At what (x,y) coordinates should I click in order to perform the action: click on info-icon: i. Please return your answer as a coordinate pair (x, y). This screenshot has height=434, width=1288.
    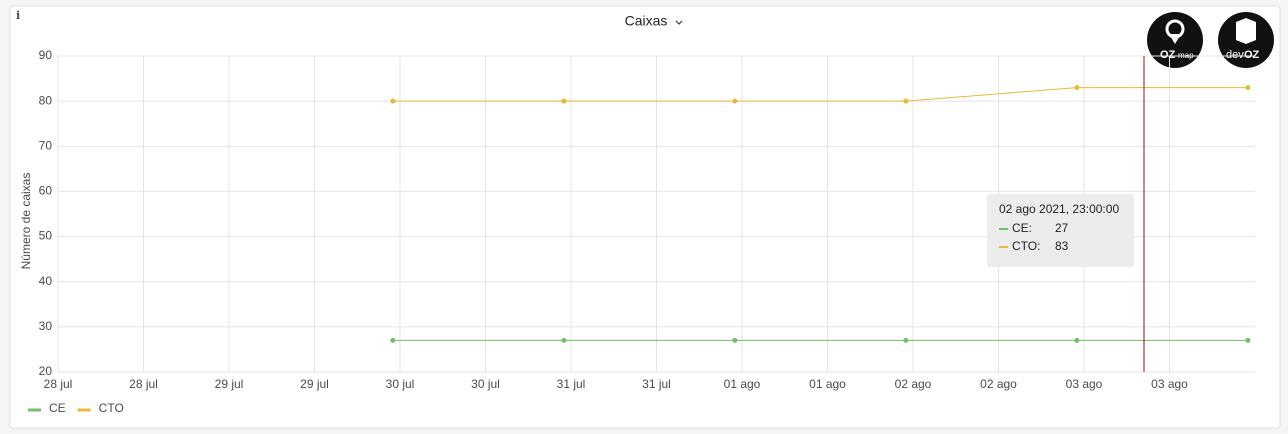
    Looking at the image, I should click on (18, 15).